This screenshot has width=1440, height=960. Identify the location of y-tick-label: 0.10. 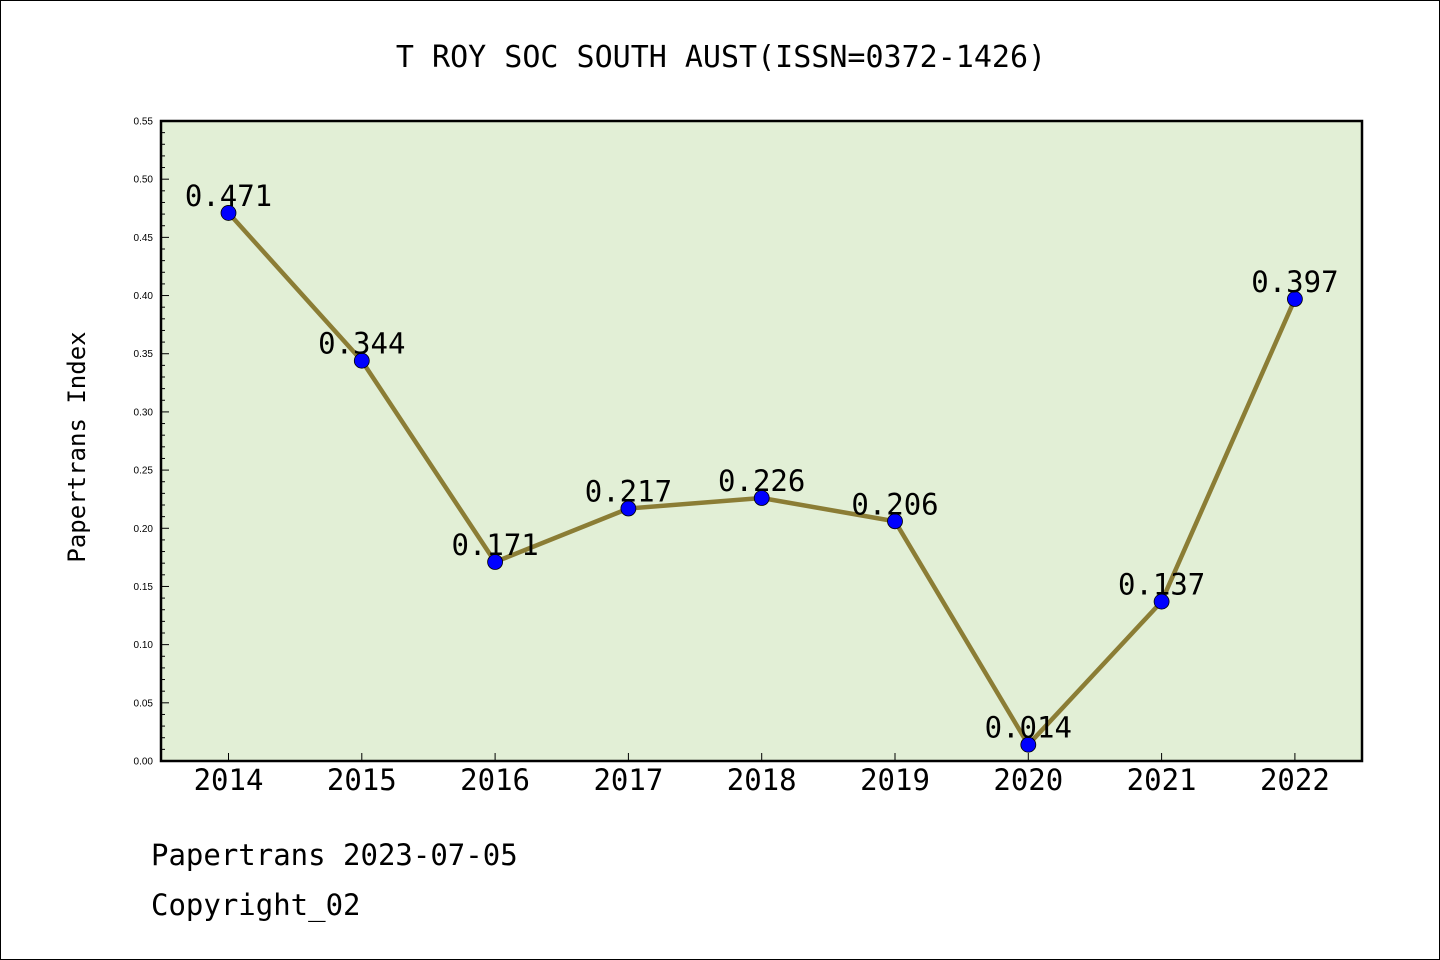
(144, 645).